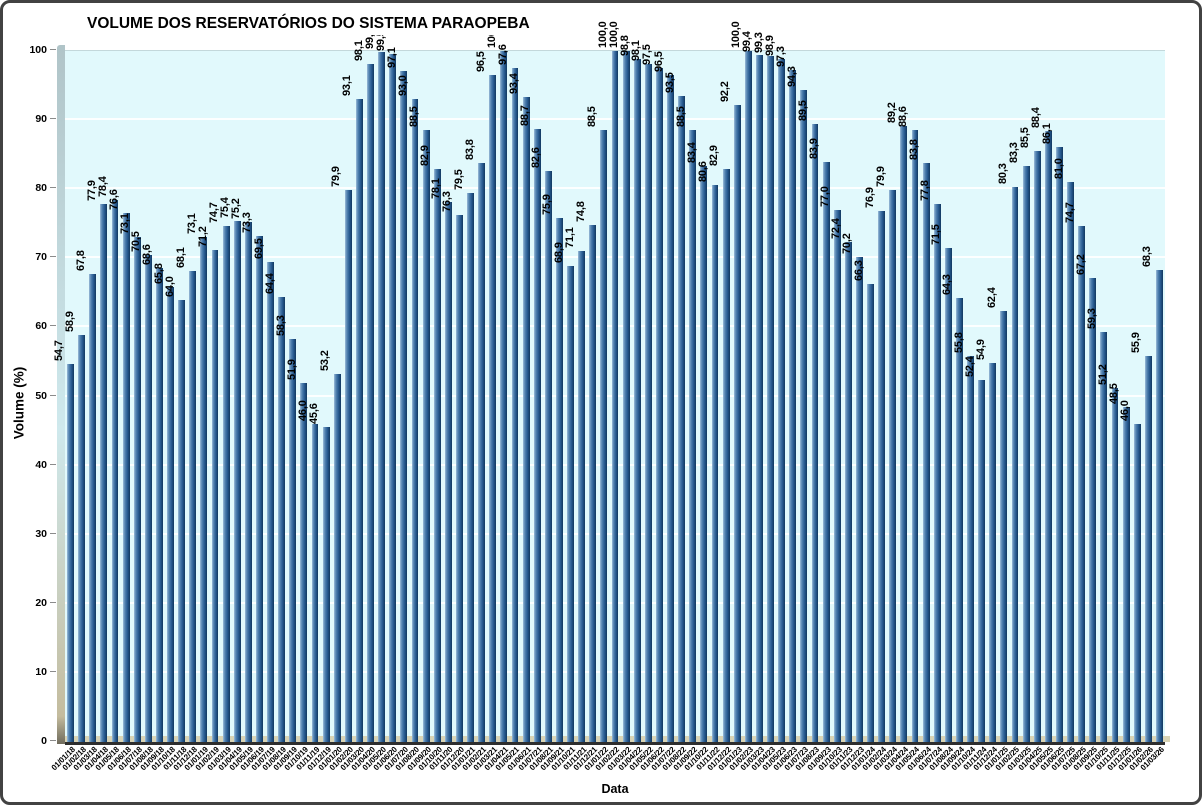  Describe the element at coordinates (780, 56) in the screenshot. I see `value-label: 97,3` at that location.